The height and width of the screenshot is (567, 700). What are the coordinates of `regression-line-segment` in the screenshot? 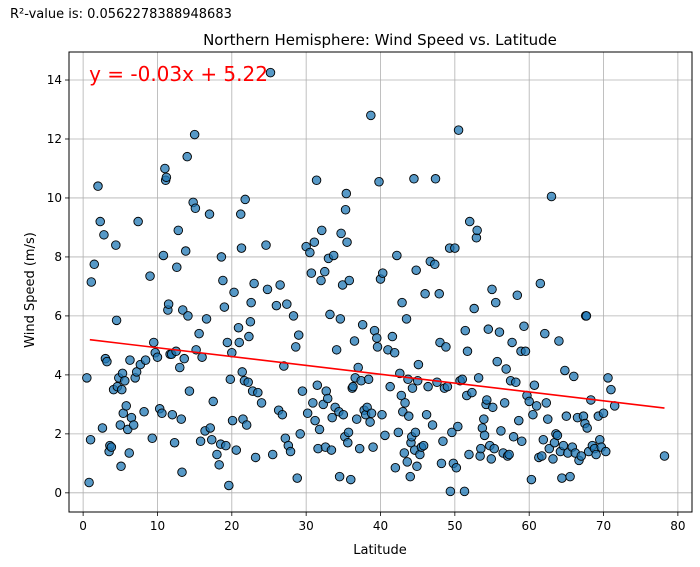 It's located at (377, 373).